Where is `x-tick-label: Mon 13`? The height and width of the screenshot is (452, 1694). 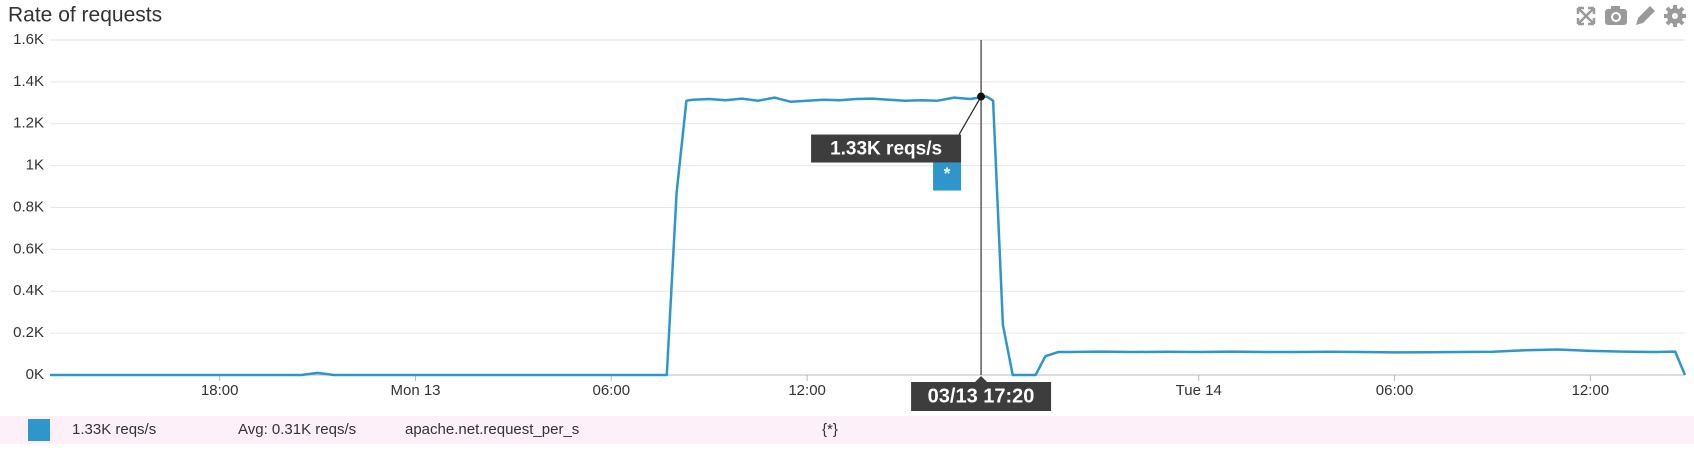 x-tick-label: Mon 13 is located at coordinates (415, 390).